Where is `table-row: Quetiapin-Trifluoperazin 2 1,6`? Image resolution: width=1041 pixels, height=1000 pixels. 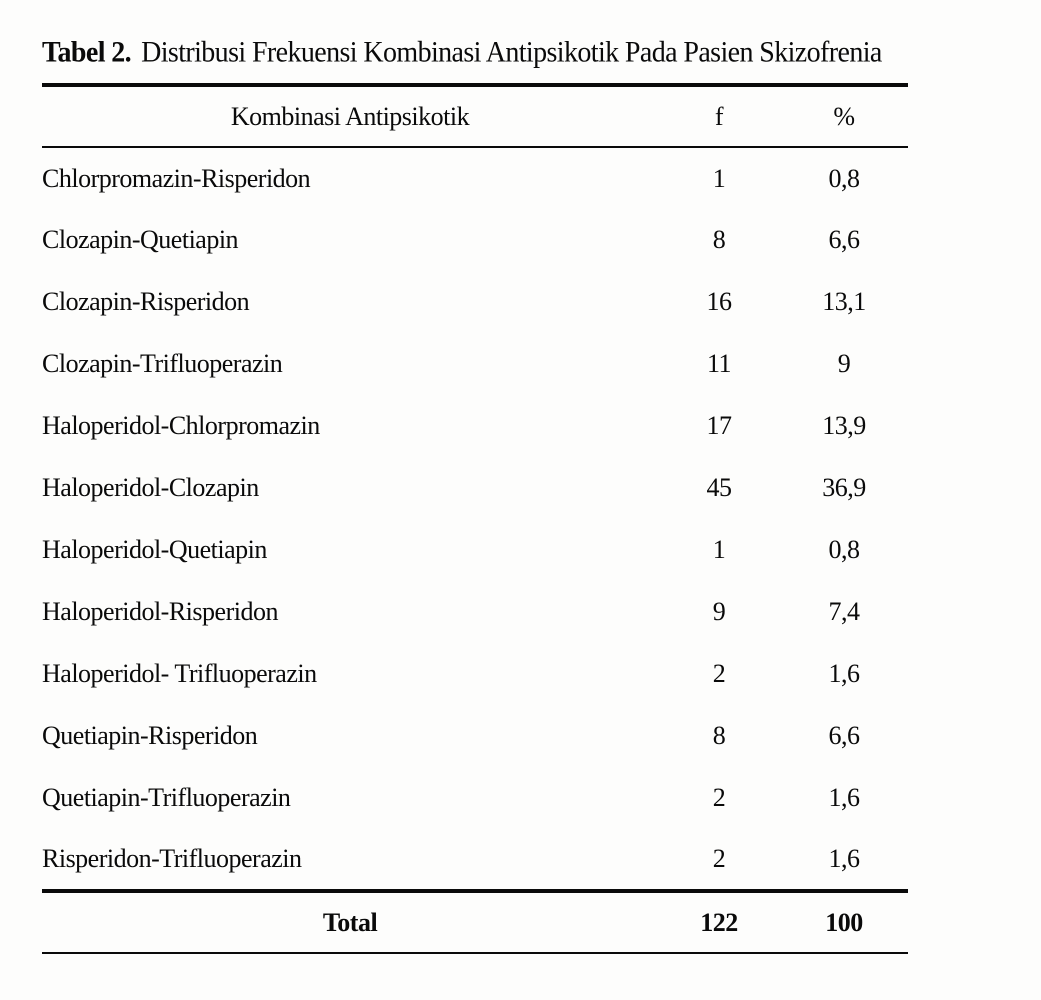
table-row: Quetiapin-Trifluoperazin 2 1,6 is located at coordinates (475, 798).